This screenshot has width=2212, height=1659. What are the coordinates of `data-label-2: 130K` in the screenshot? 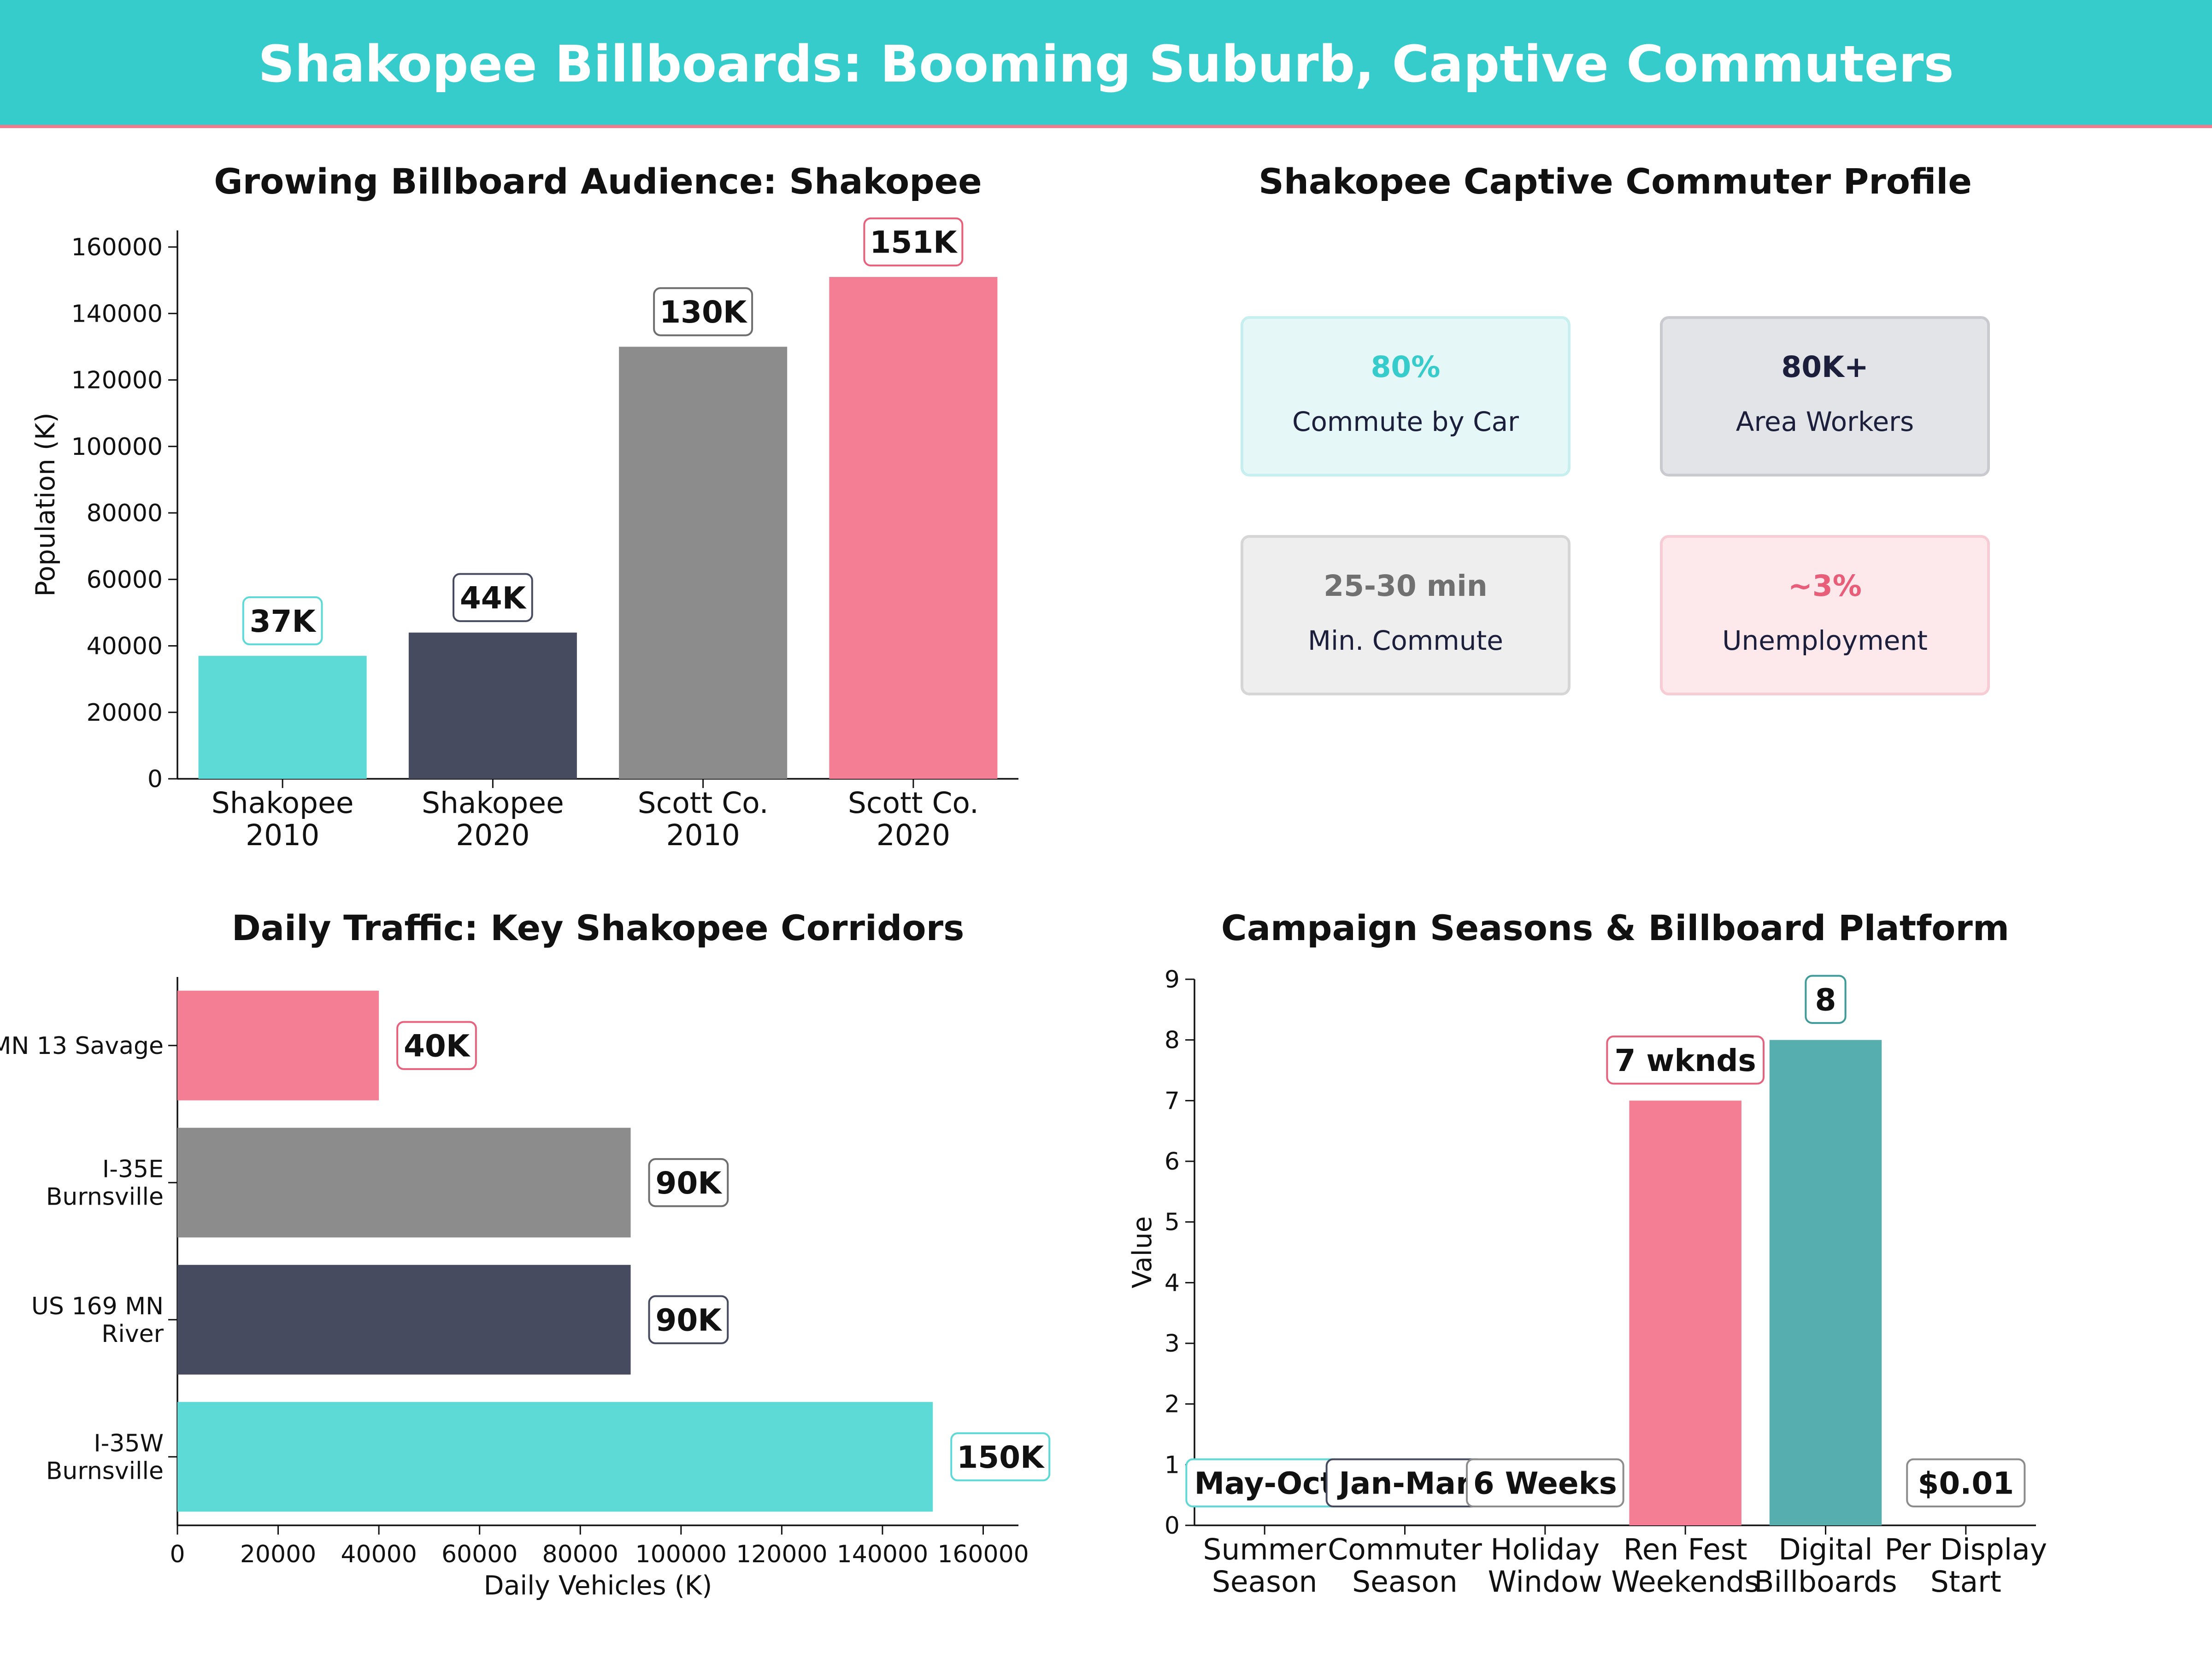 It's located at (703, 312).